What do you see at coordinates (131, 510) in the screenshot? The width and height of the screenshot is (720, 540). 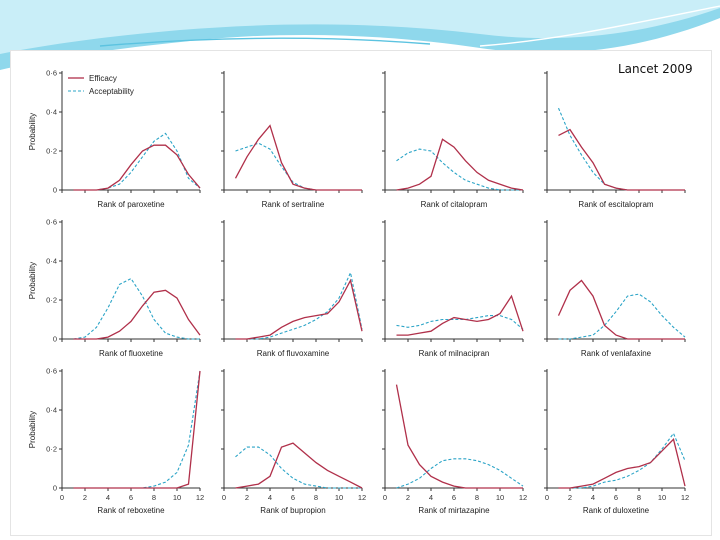 I see `x-axis-title: Rank of reboxetine` at bounding box center [131, 510].